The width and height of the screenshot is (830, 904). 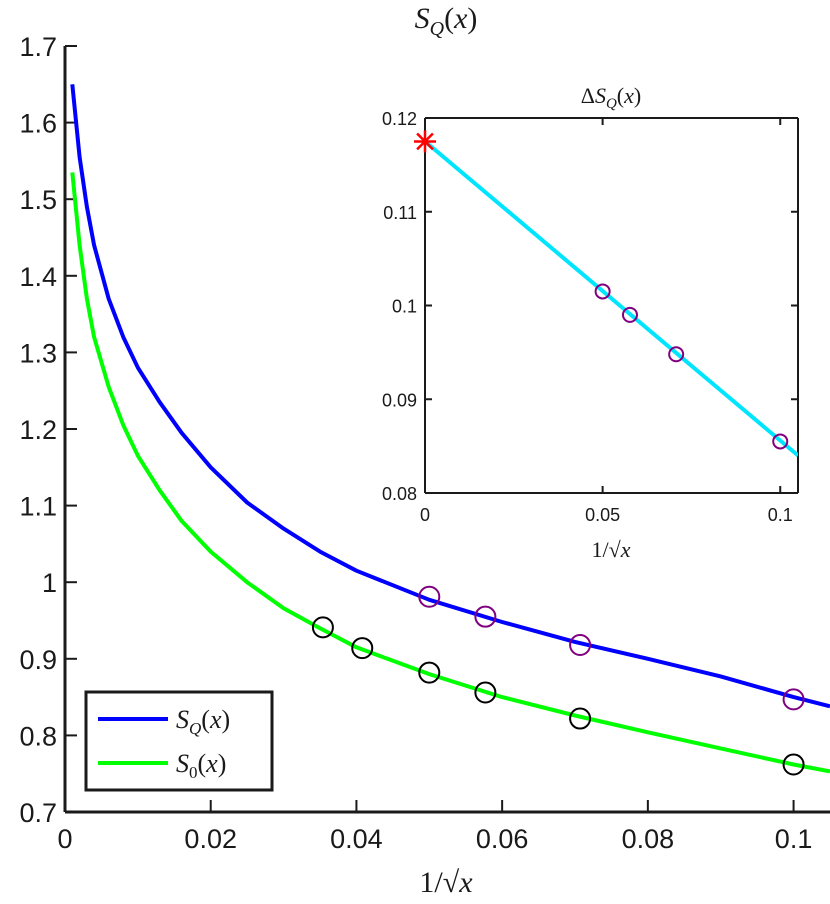 I want to click on legend-label-sq: SQ(x), so click(x=203, y=721).